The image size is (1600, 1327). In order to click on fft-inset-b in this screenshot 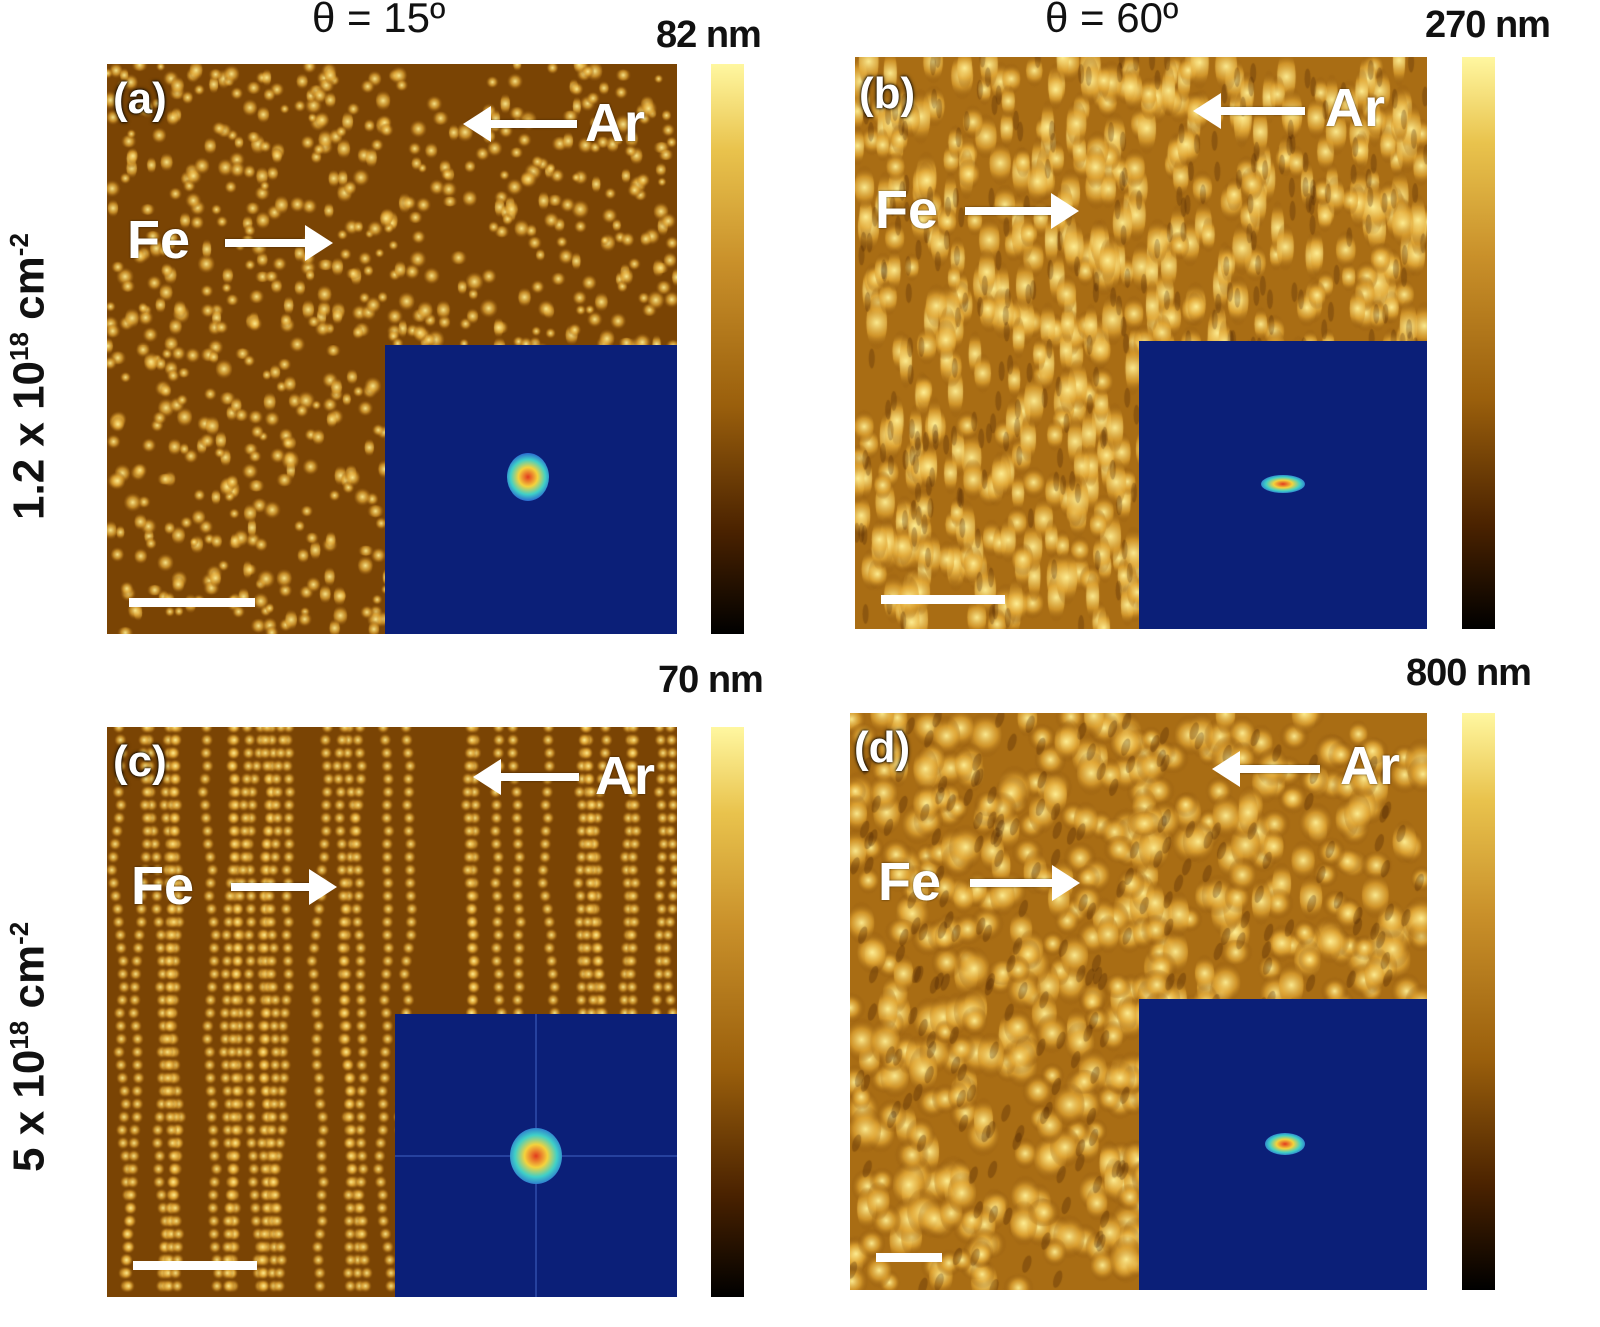, I will do `click(1283, 485)`.